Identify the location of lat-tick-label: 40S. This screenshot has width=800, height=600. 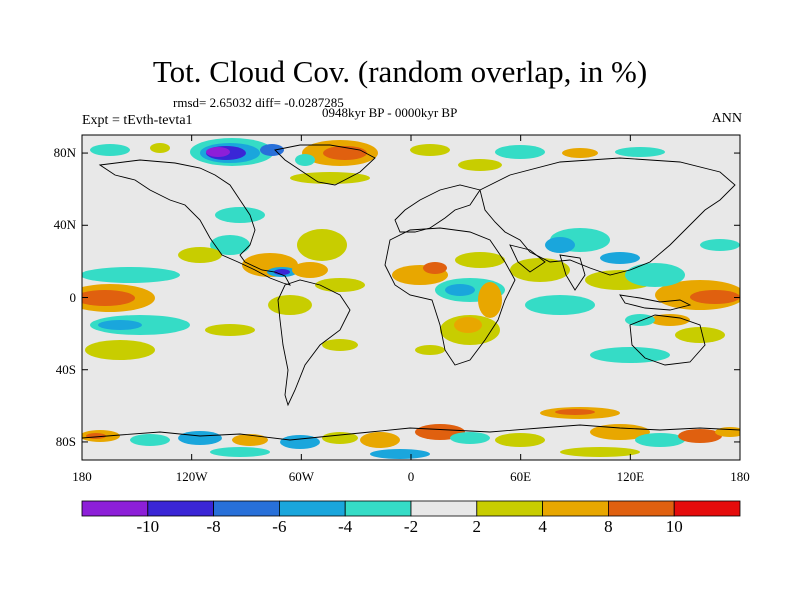
(65, 369).